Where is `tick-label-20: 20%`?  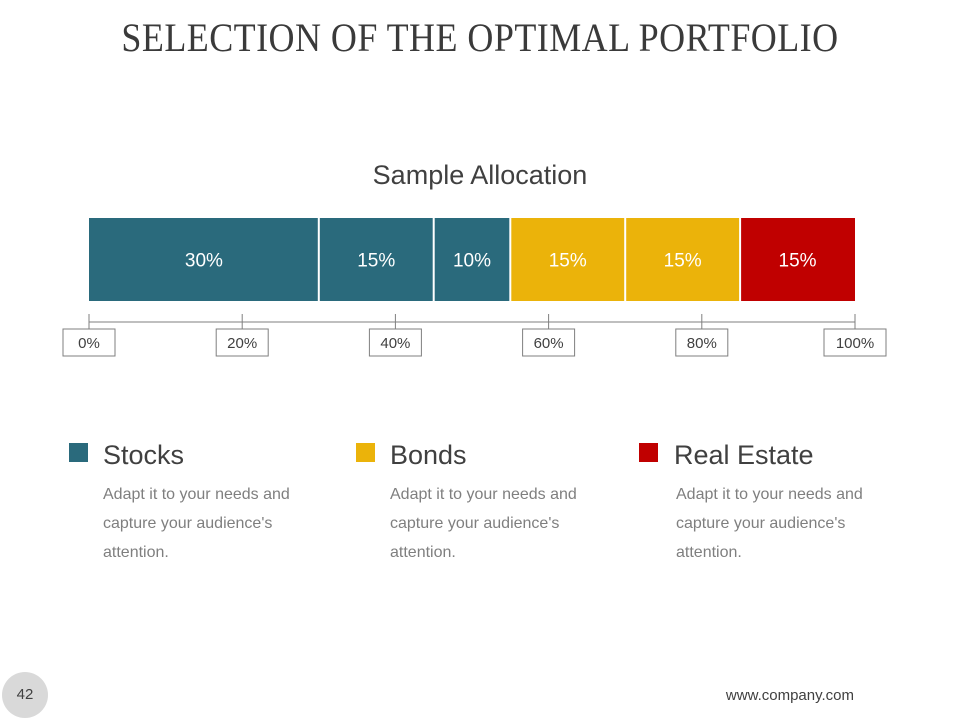 tick-label-20: 20% is located at coordinates (242, 343).